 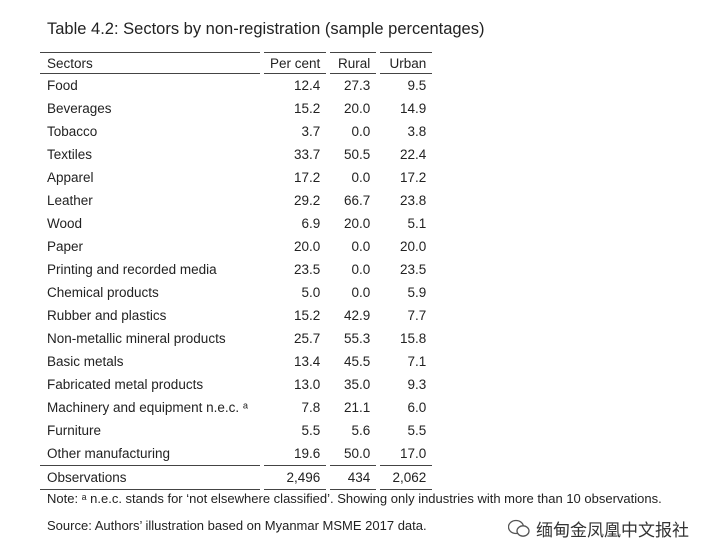 What do you see at coordinates (311, 131) in the screenshot?
I see `value-cell: 3.7` at bounding box center [311, 131].